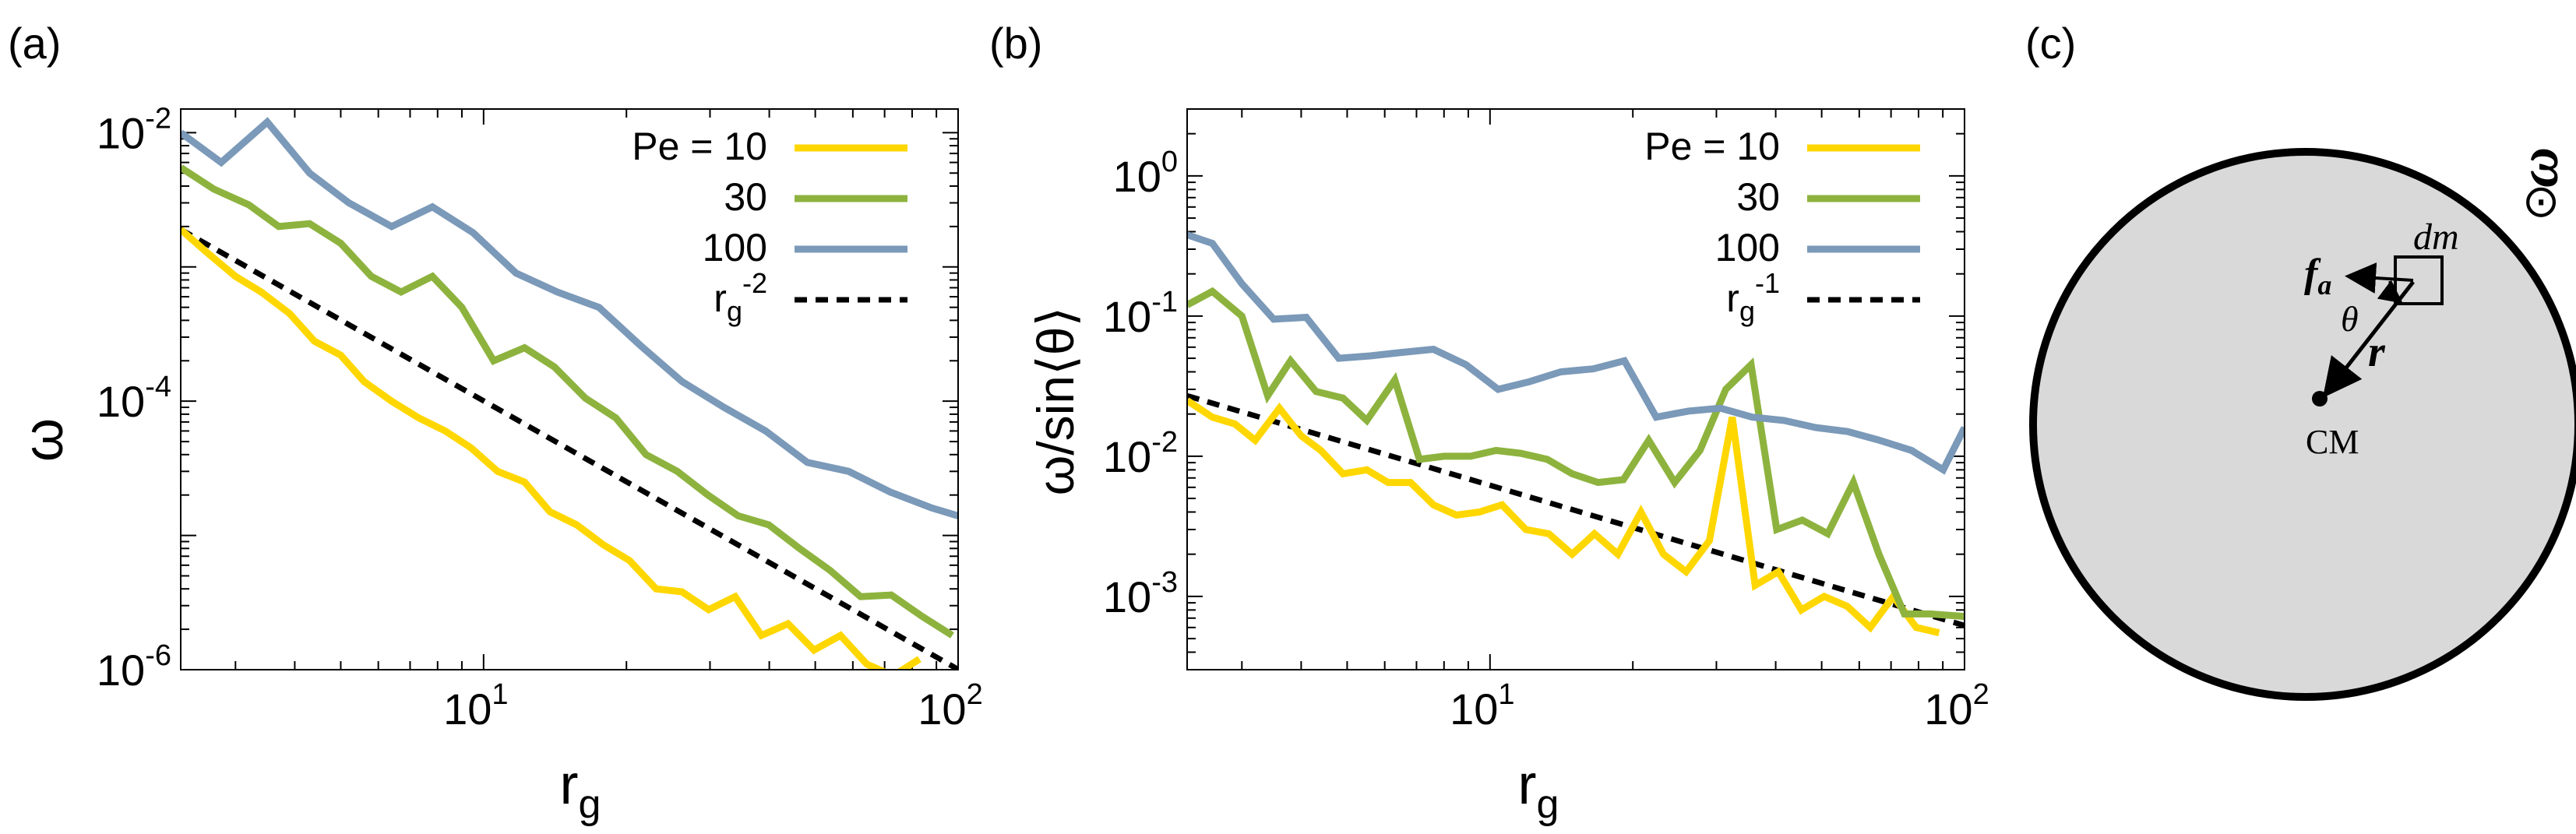  What do you see at coordinates (1782, 226) in the screenshot?
I see `legend-b: Pe = 10 30 100 rg-1` at bounding box center [1782, 226].